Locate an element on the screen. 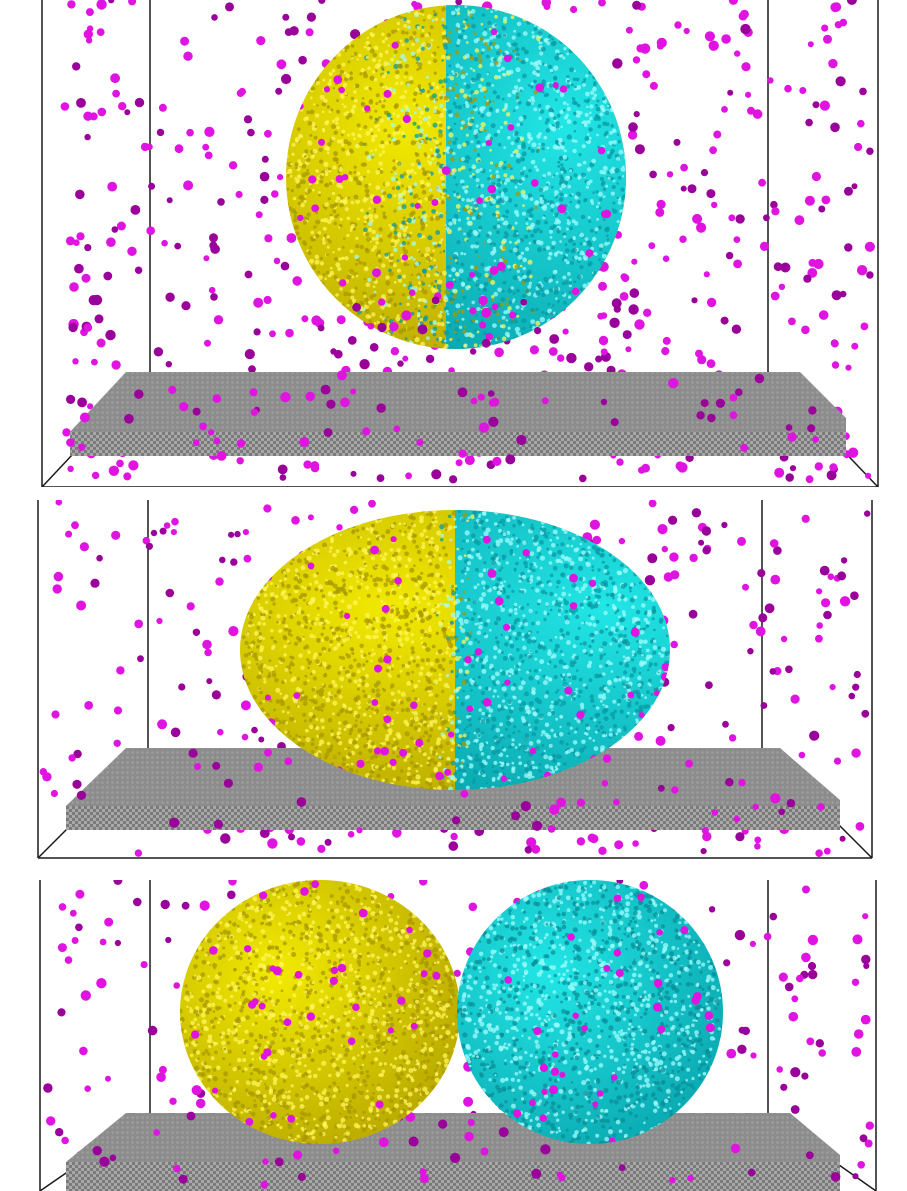  yellow-droplet is located at coordinates (320, 1012).